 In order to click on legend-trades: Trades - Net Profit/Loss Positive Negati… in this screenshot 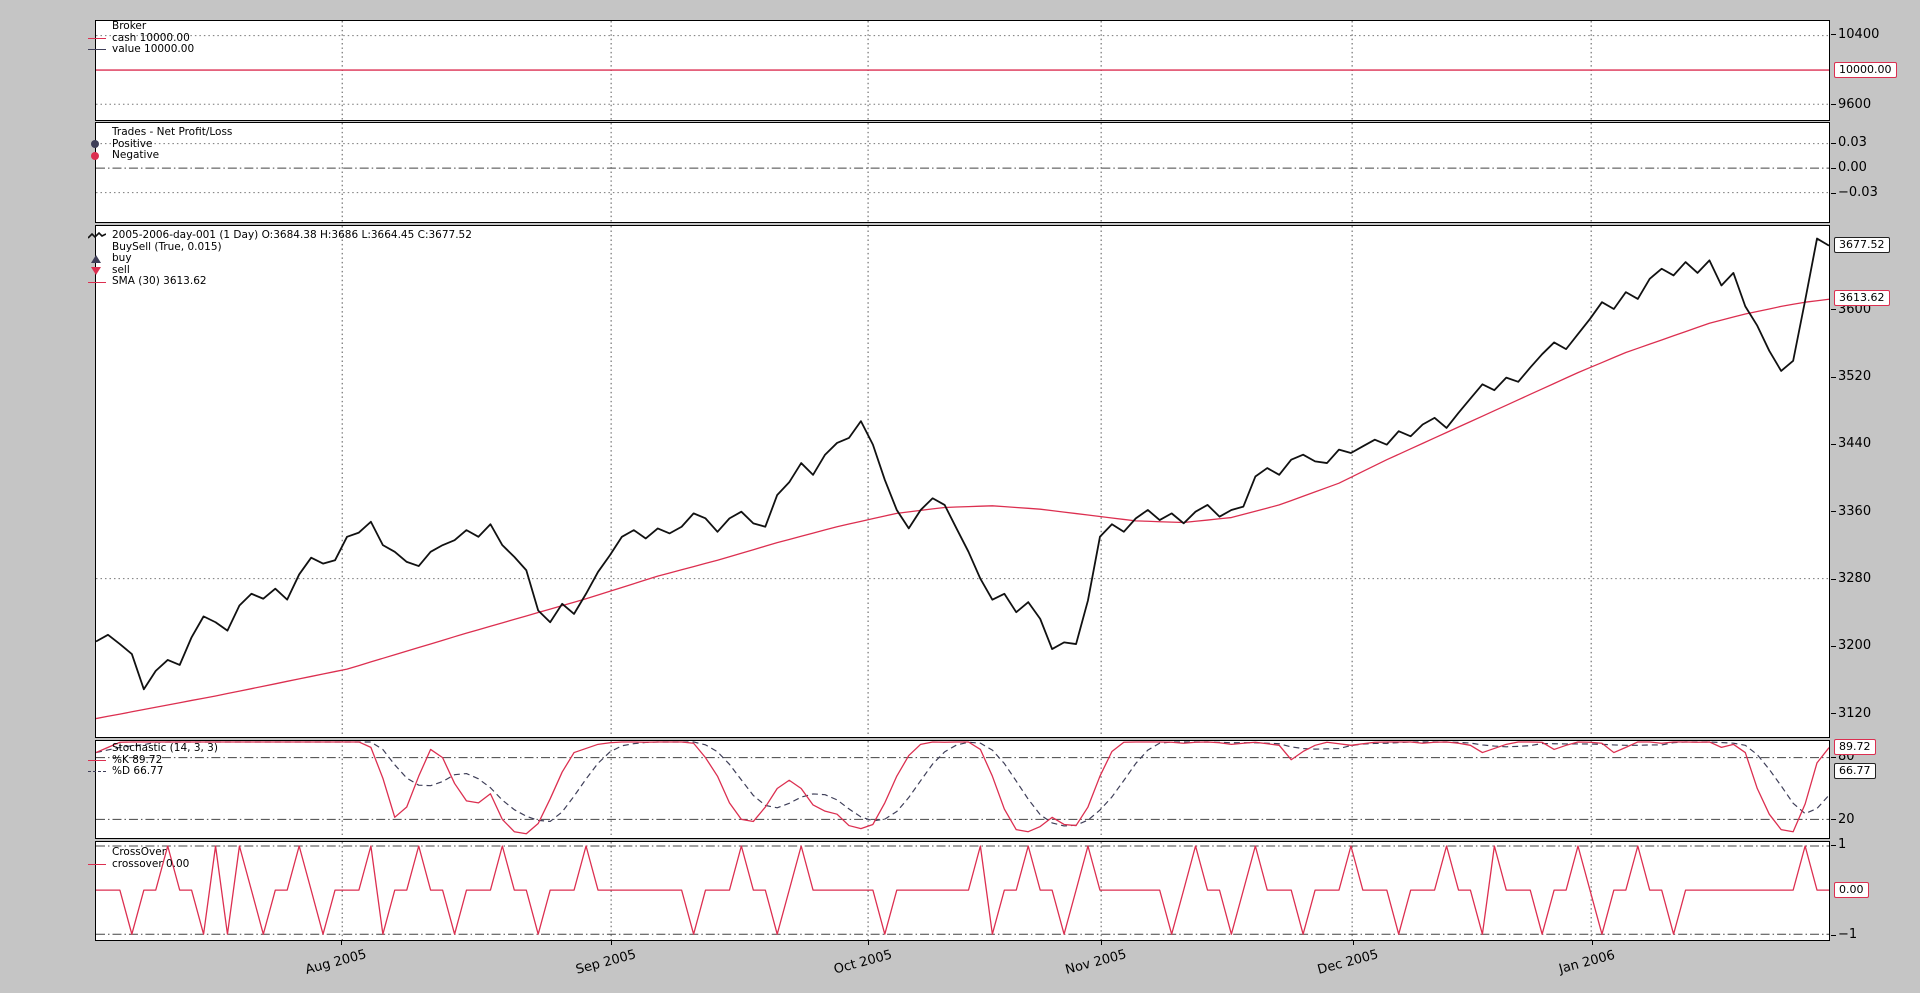, I will do `click(160, 144)`.